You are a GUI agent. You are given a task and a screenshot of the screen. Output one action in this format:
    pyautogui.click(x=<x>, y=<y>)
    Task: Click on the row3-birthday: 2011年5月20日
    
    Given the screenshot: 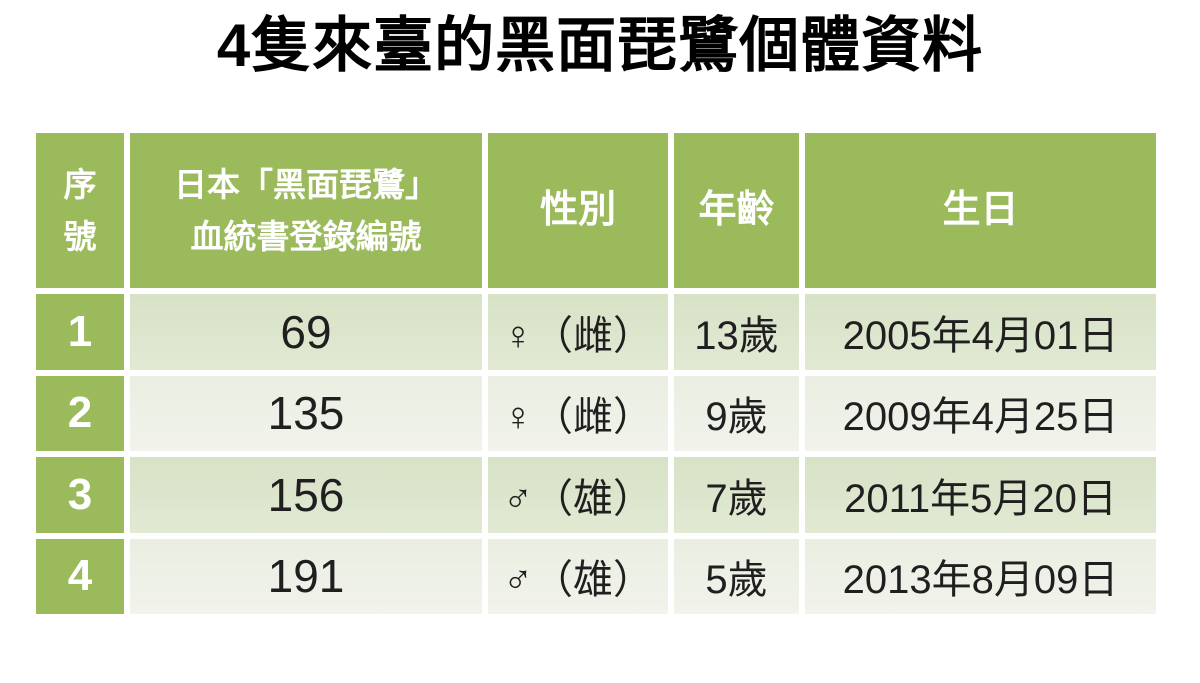 What is the action you would take?
    pyautogui.click(x=980, y=495)
    